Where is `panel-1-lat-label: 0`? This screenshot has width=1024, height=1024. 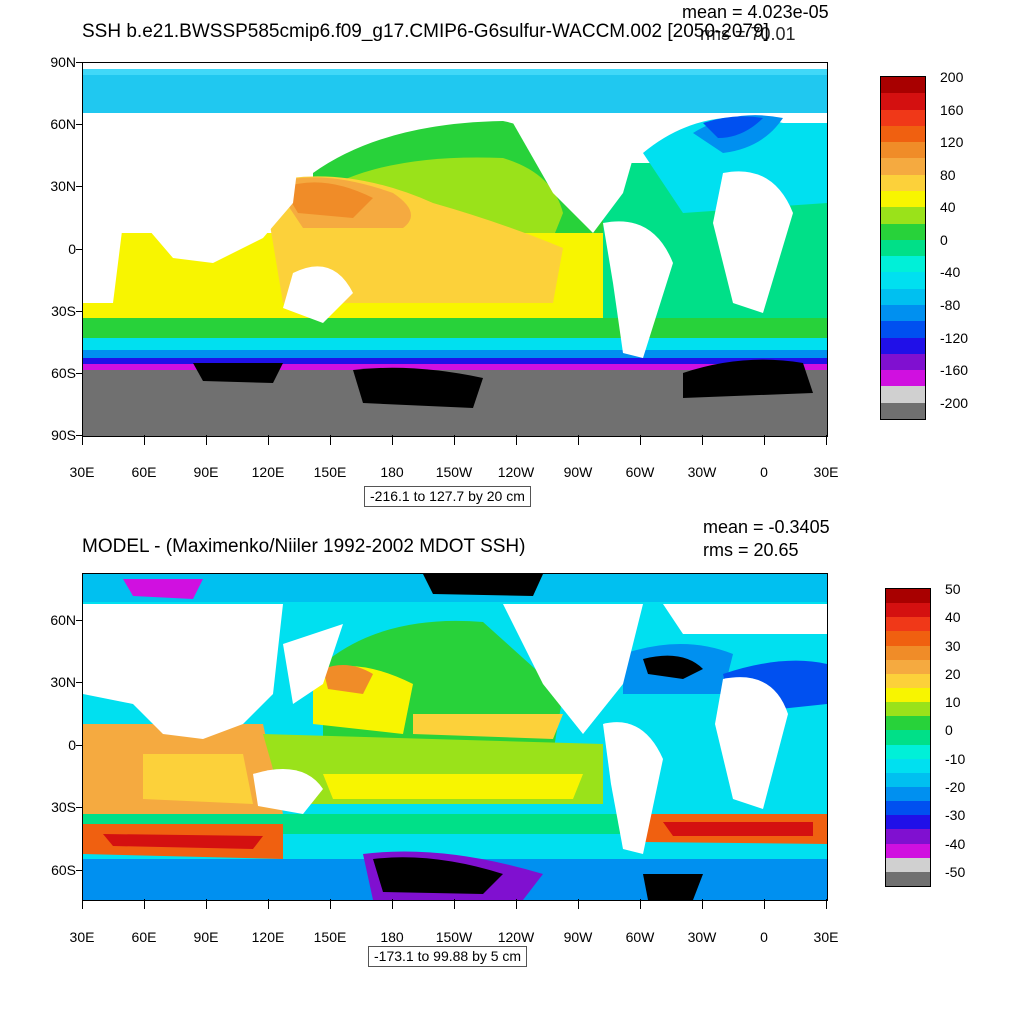 panel-1-lat-label: 0 is located at coordinates (72, 248).